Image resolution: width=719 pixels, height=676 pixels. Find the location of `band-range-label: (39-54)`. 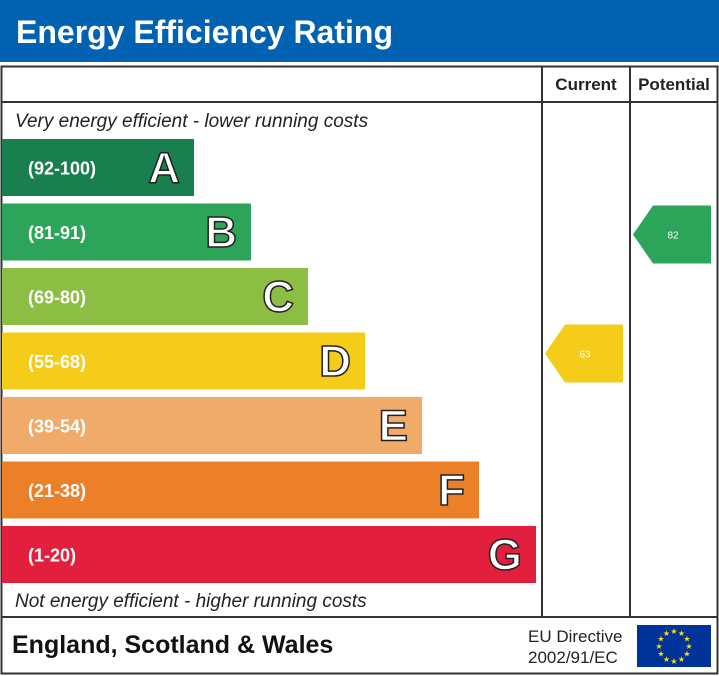

band-range-label: (39-54) is located at coordinates (57, 427).